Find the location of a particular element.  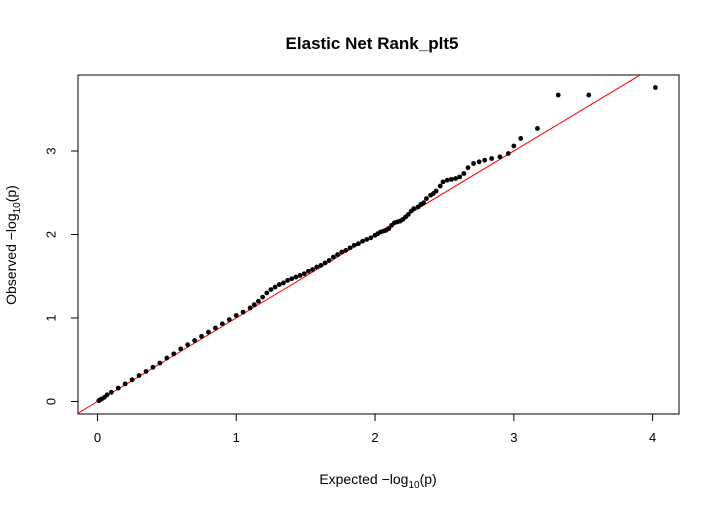

y-tick-label: 0 is located at coordinates (50, 401).